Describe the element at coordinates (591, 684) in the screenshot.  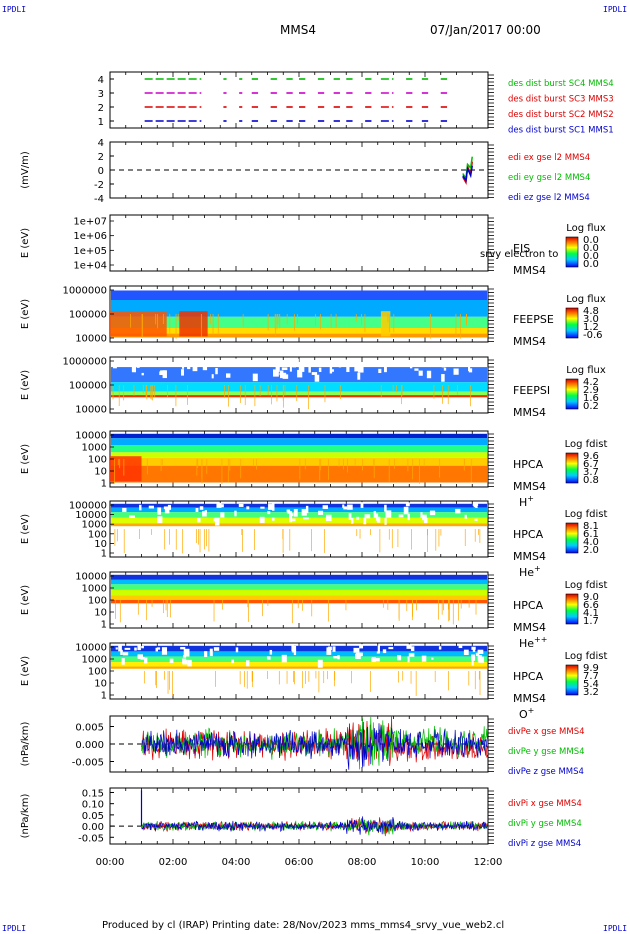
I see `colorbar-tick-label: 5.4` at that location.